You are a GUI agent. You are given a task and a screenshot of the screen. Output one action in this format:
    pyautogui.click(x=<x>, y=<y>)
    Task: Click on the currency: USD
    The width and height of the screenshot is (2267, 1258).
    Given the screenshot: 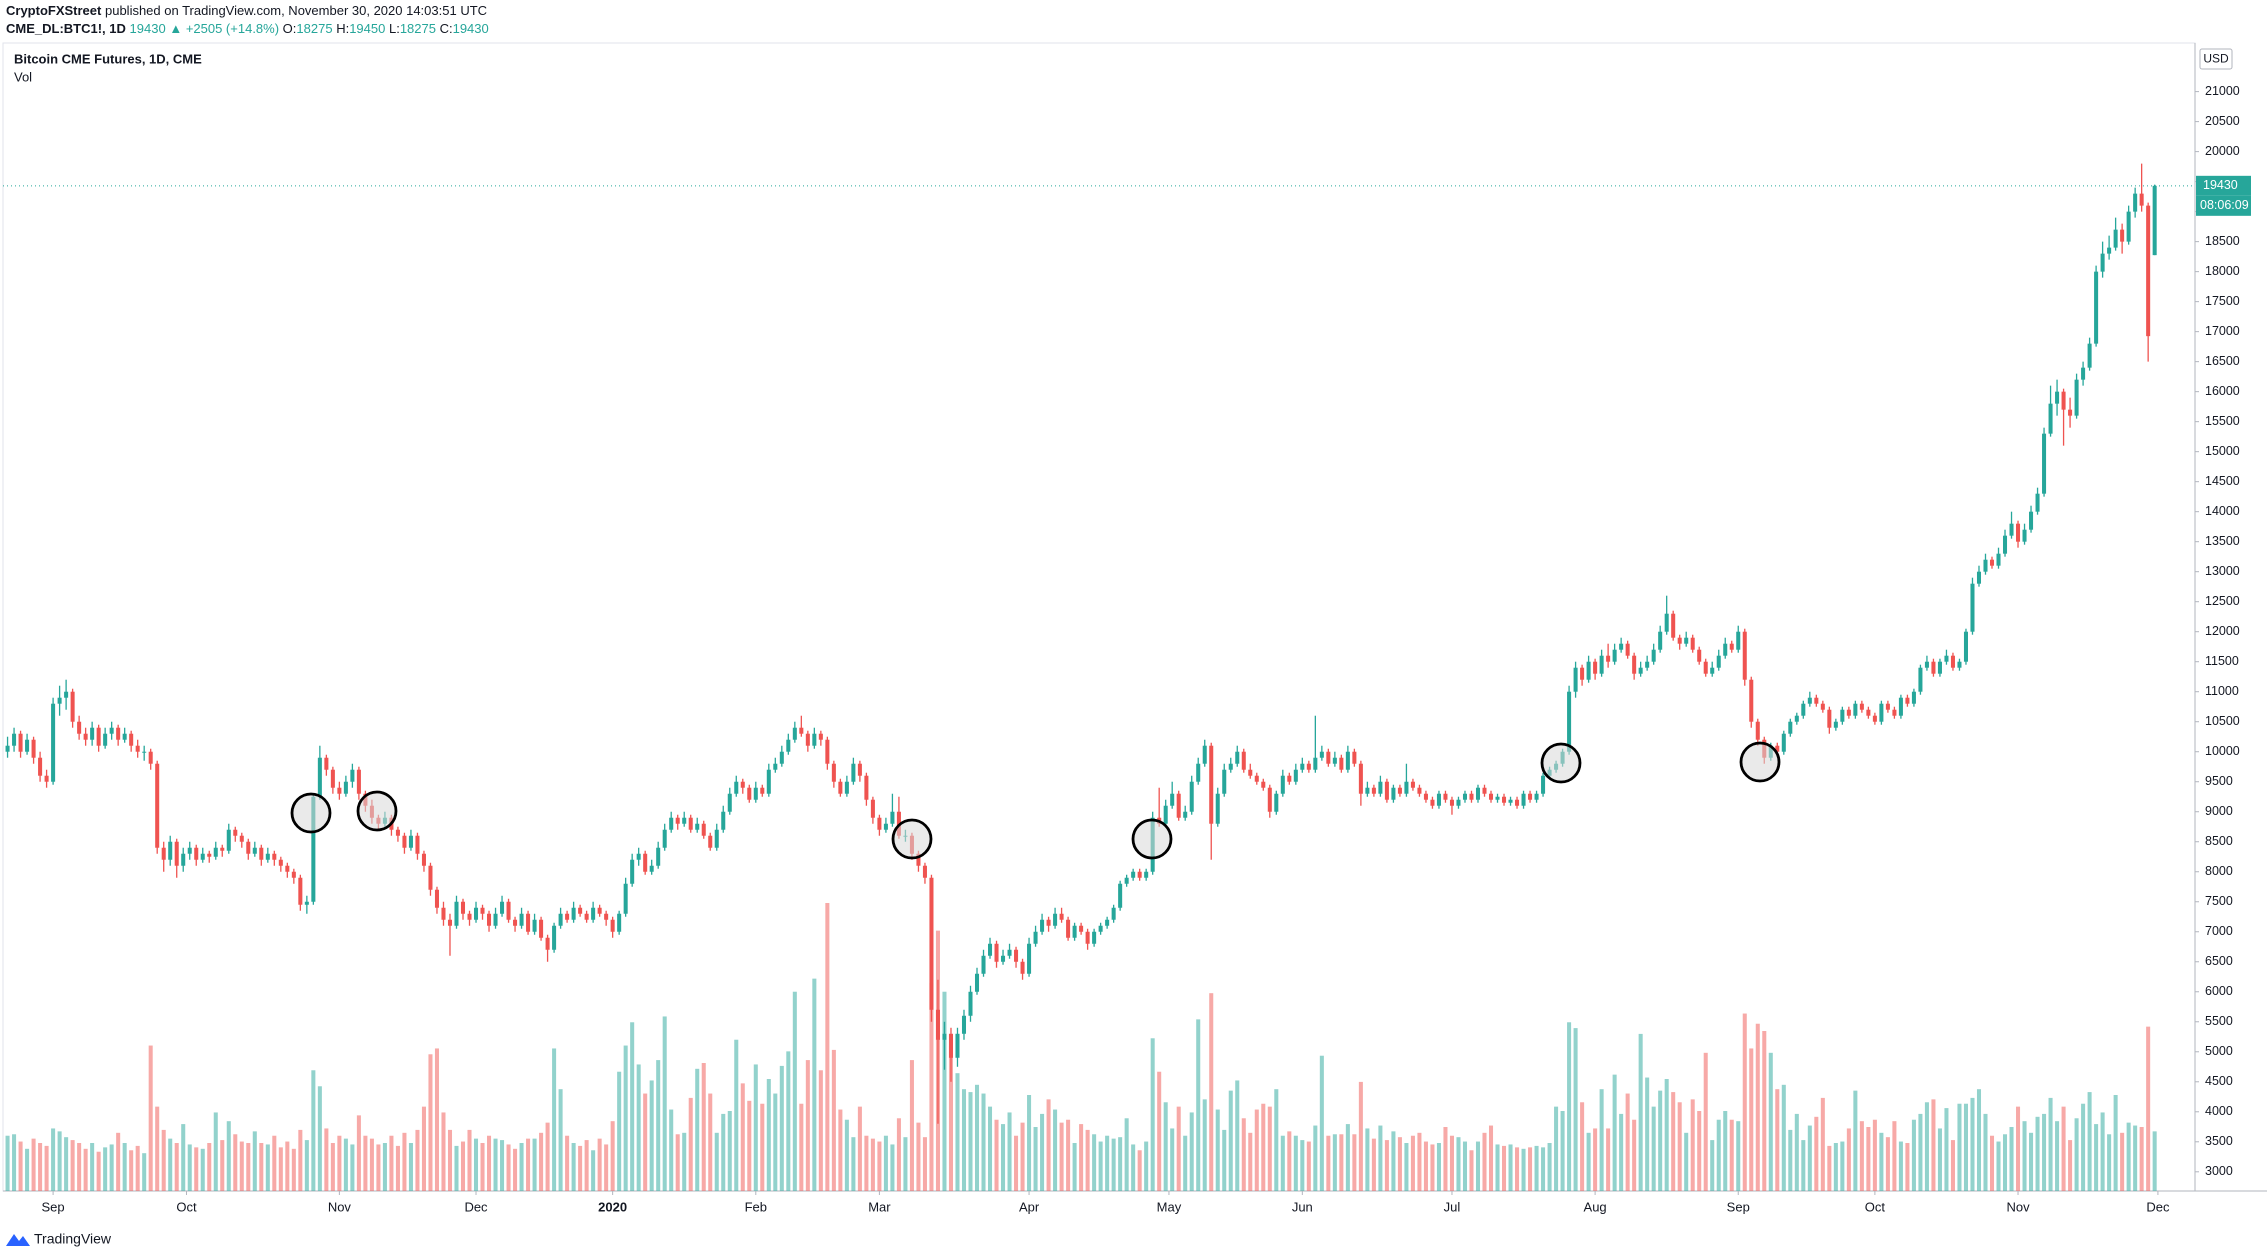 What is the action you would take?
    pyautogui.click(x=2216, y=59)
    